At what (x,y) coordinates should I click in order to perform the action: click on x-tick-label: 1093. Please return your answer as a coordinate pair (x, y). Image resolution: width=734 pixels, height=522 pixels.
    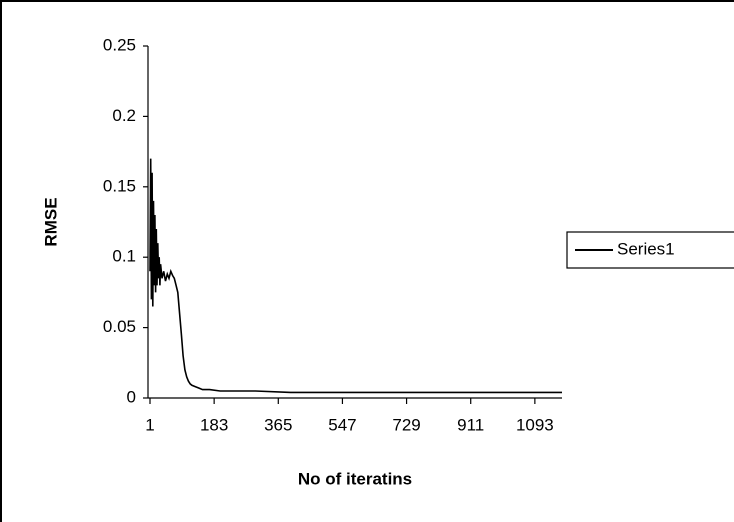
    Looking at the image, I should click on (535, 424).